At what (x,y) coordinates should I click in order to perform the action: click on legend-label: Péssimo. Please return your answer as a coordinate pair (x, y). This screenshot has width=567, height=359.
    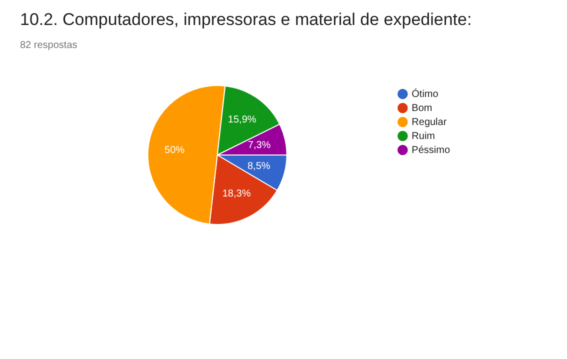
    Looking at the image, I should click on (431, 150).